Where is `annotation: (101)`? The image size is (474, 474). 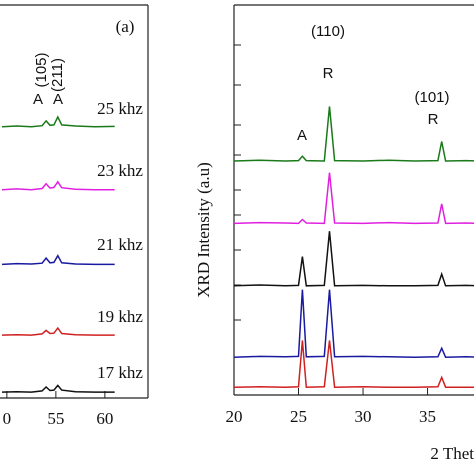
annotation: (101) is located at coordinates (431, 97).